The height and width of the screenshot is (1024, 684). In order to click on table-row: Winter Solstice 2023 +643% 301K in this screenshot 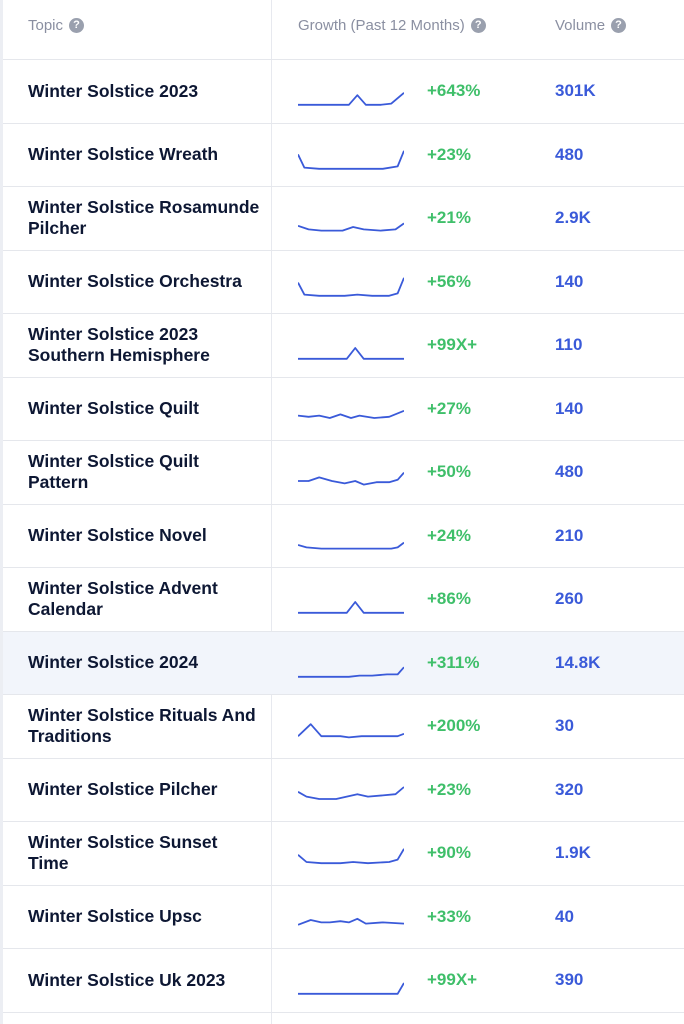, I will do `click(343, 92)`.